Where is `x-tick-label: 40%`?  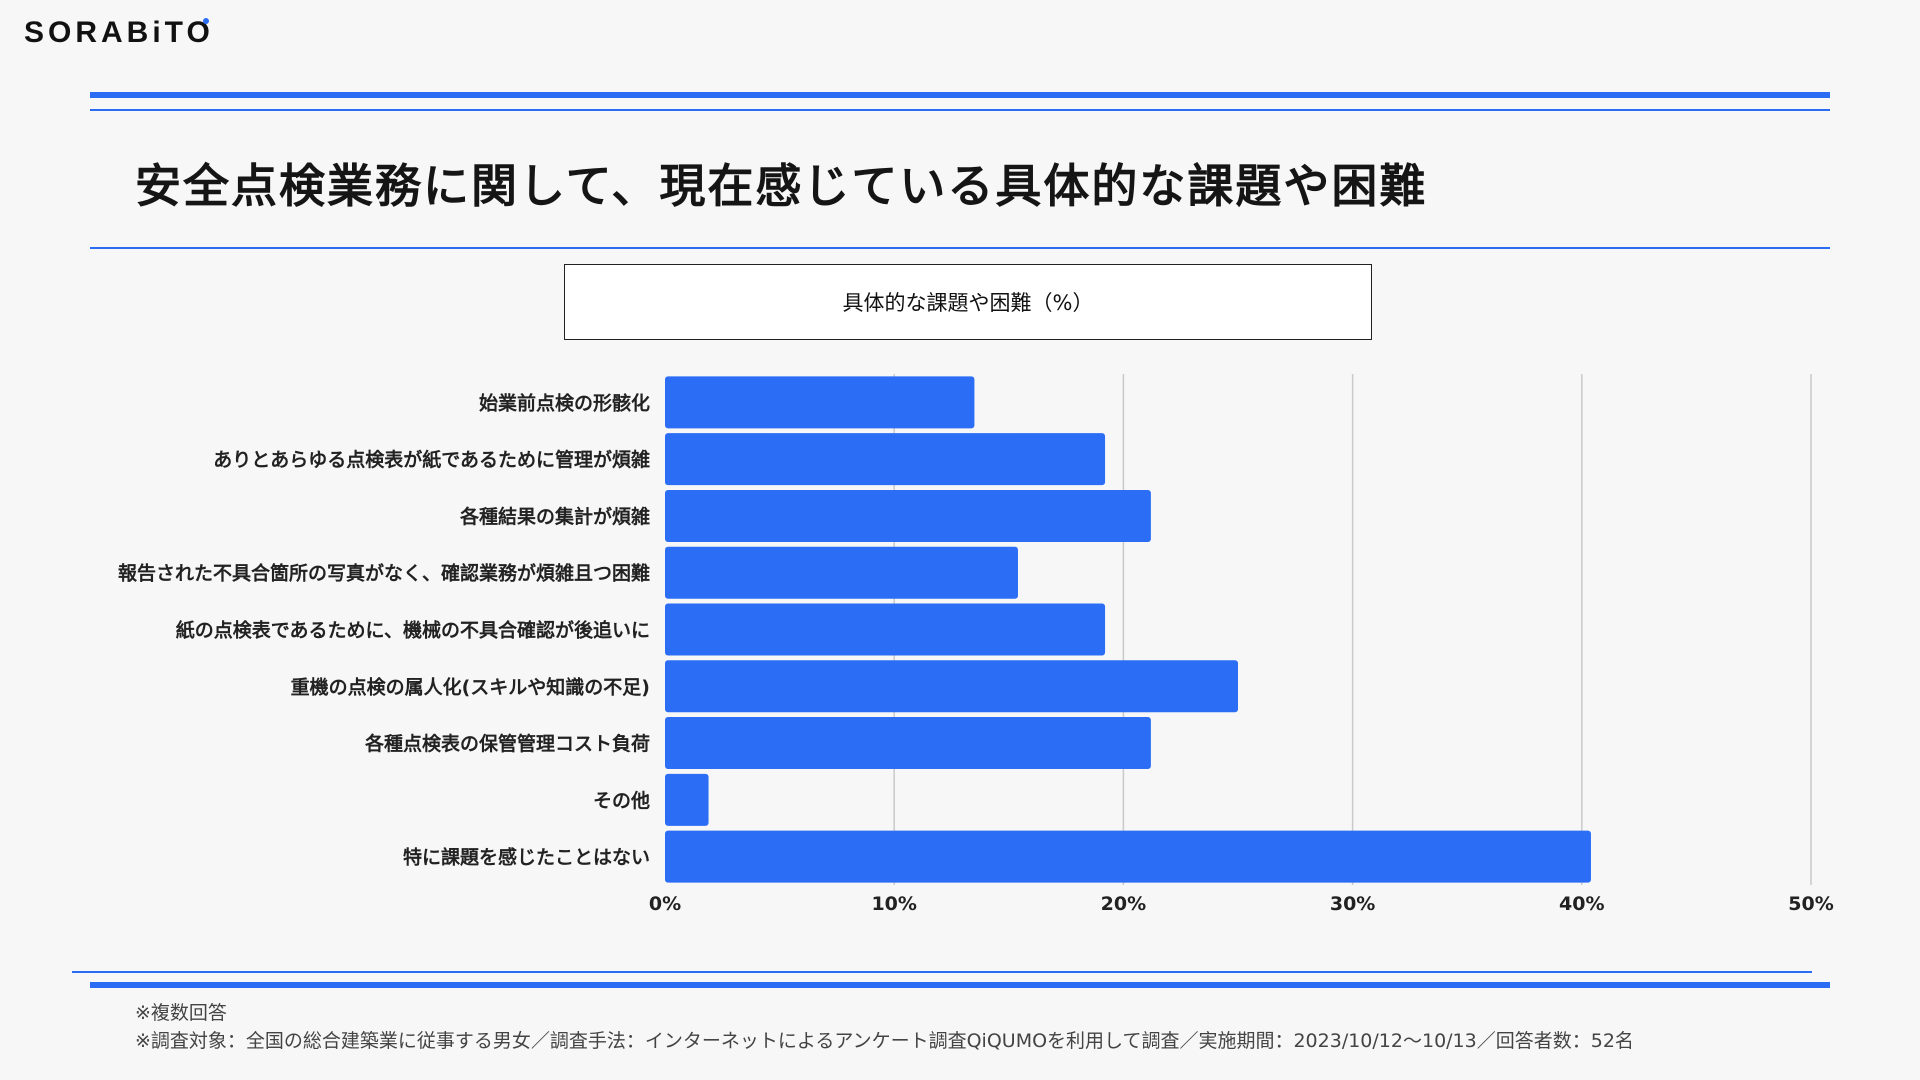
x-tick-label: 40% is located at coordinates (1581, 904).